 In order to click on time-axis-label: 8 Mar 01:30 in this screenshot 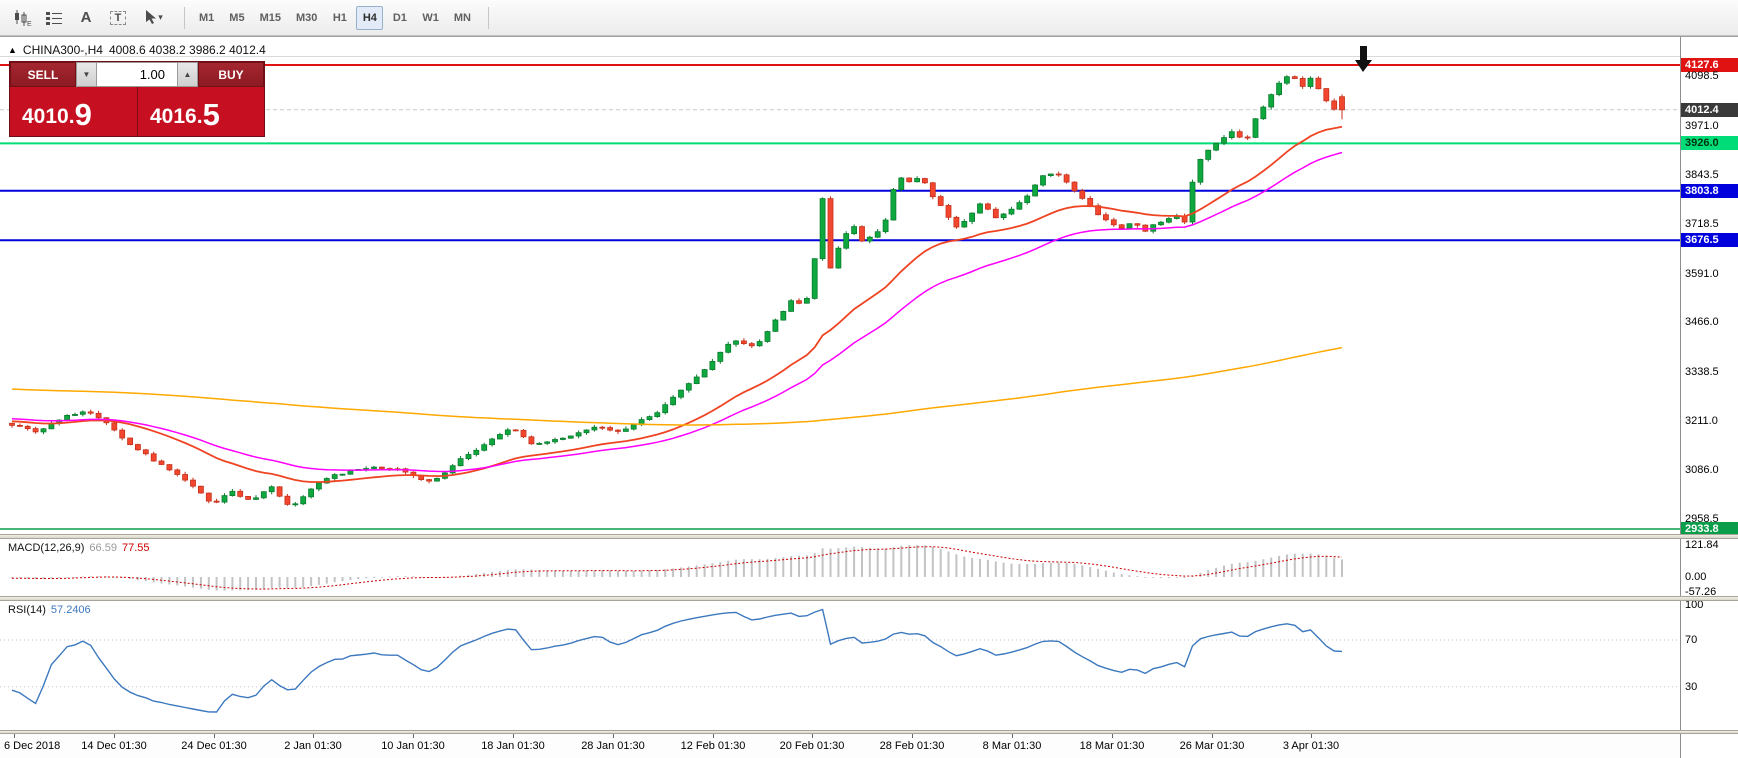, I will do `click(1012, 746)`.